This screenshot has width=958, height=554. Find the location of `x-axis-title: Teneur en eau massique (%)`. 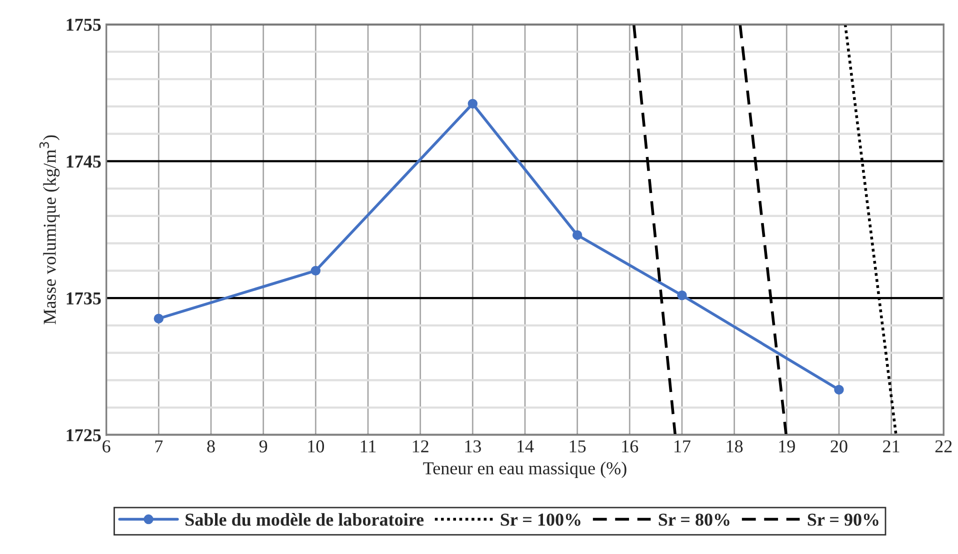

x-axis-title: Teneur en eau massique (%) is located at coordinates (524, 470).